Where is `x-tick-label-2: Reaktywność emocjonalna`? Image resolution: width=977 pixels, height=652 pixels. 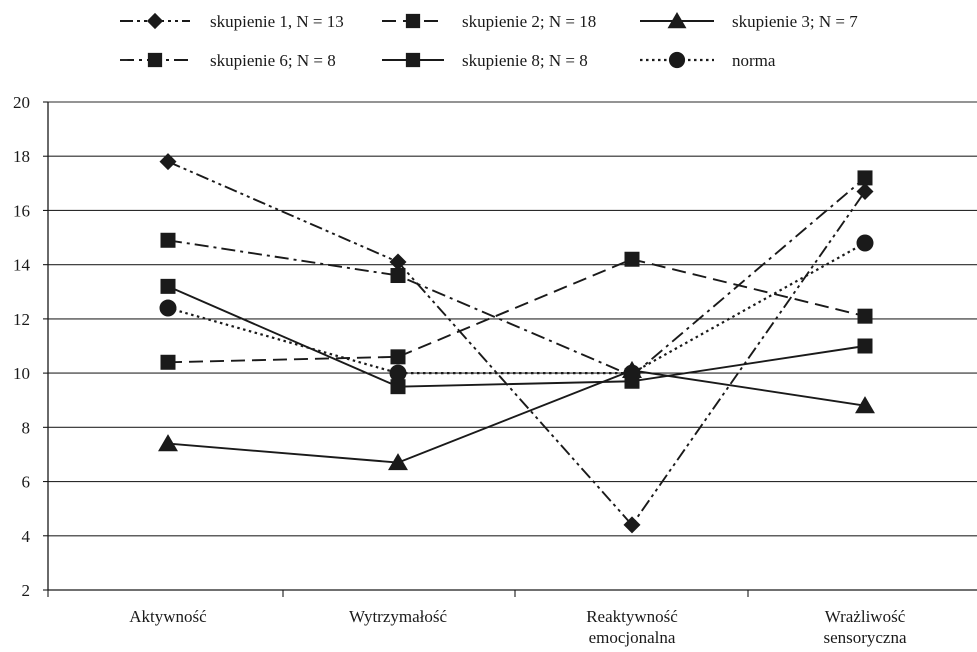 x-tick-label-2: Reaktywność emocjonalna is located at coordinates (632, 627).